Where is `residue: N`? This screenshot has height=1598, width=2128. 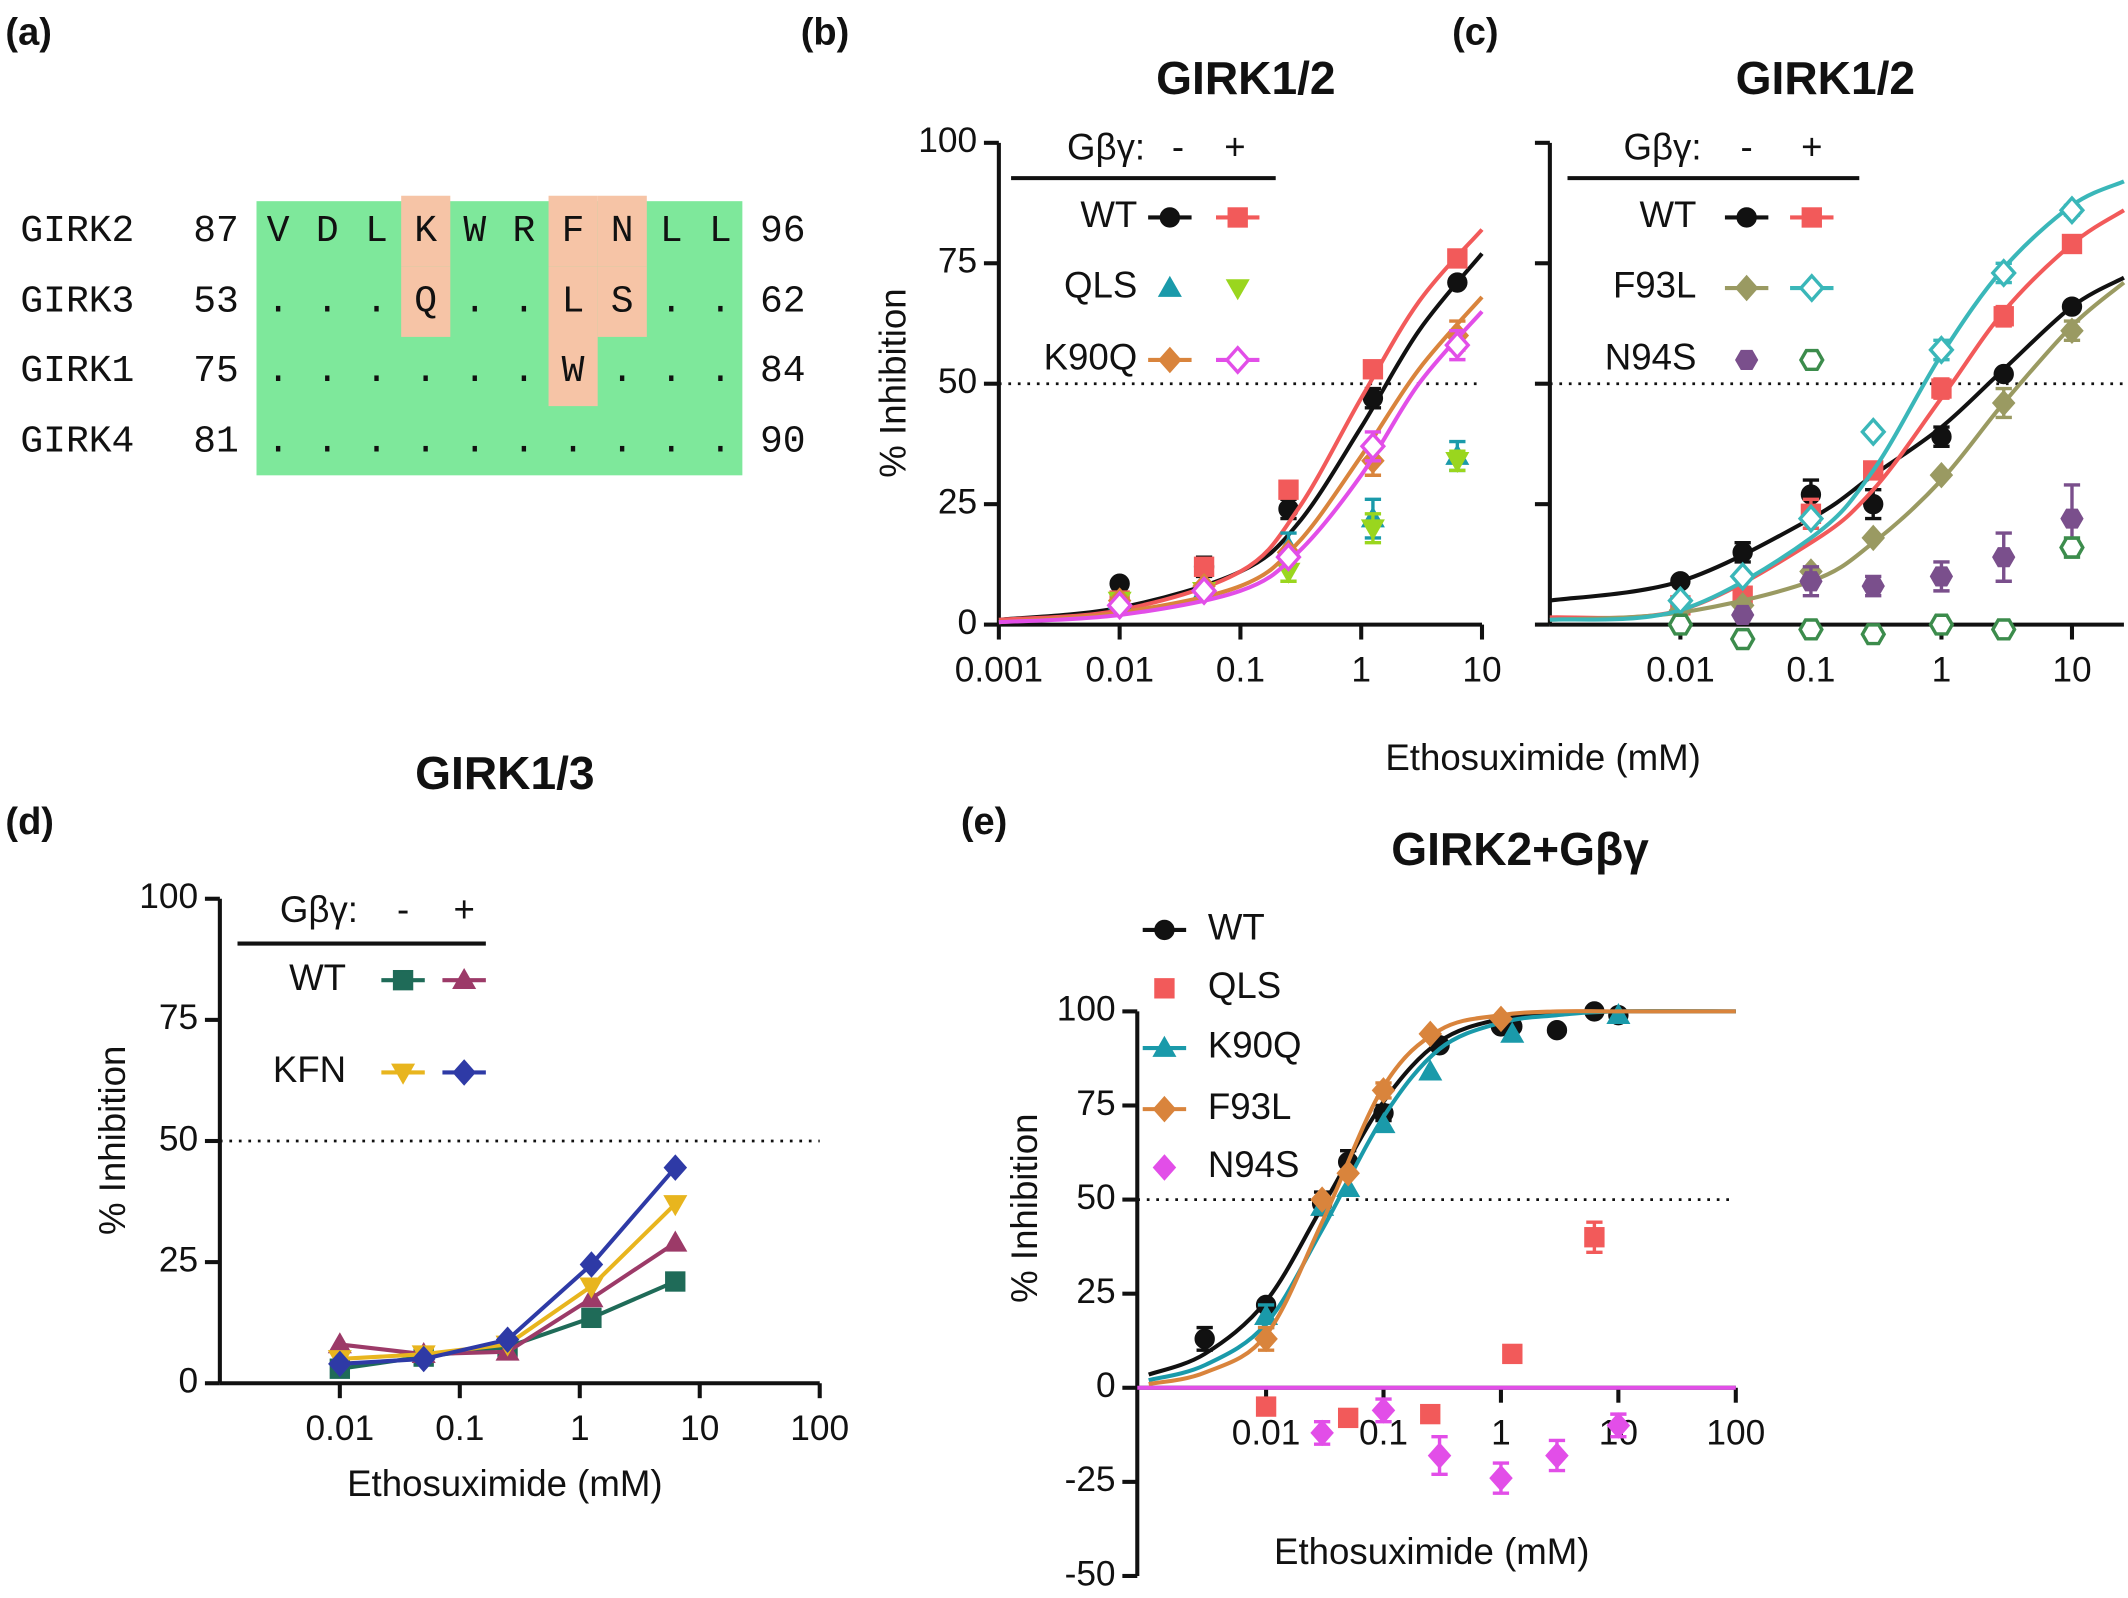
residue: N is located at coordinates (622, 231).